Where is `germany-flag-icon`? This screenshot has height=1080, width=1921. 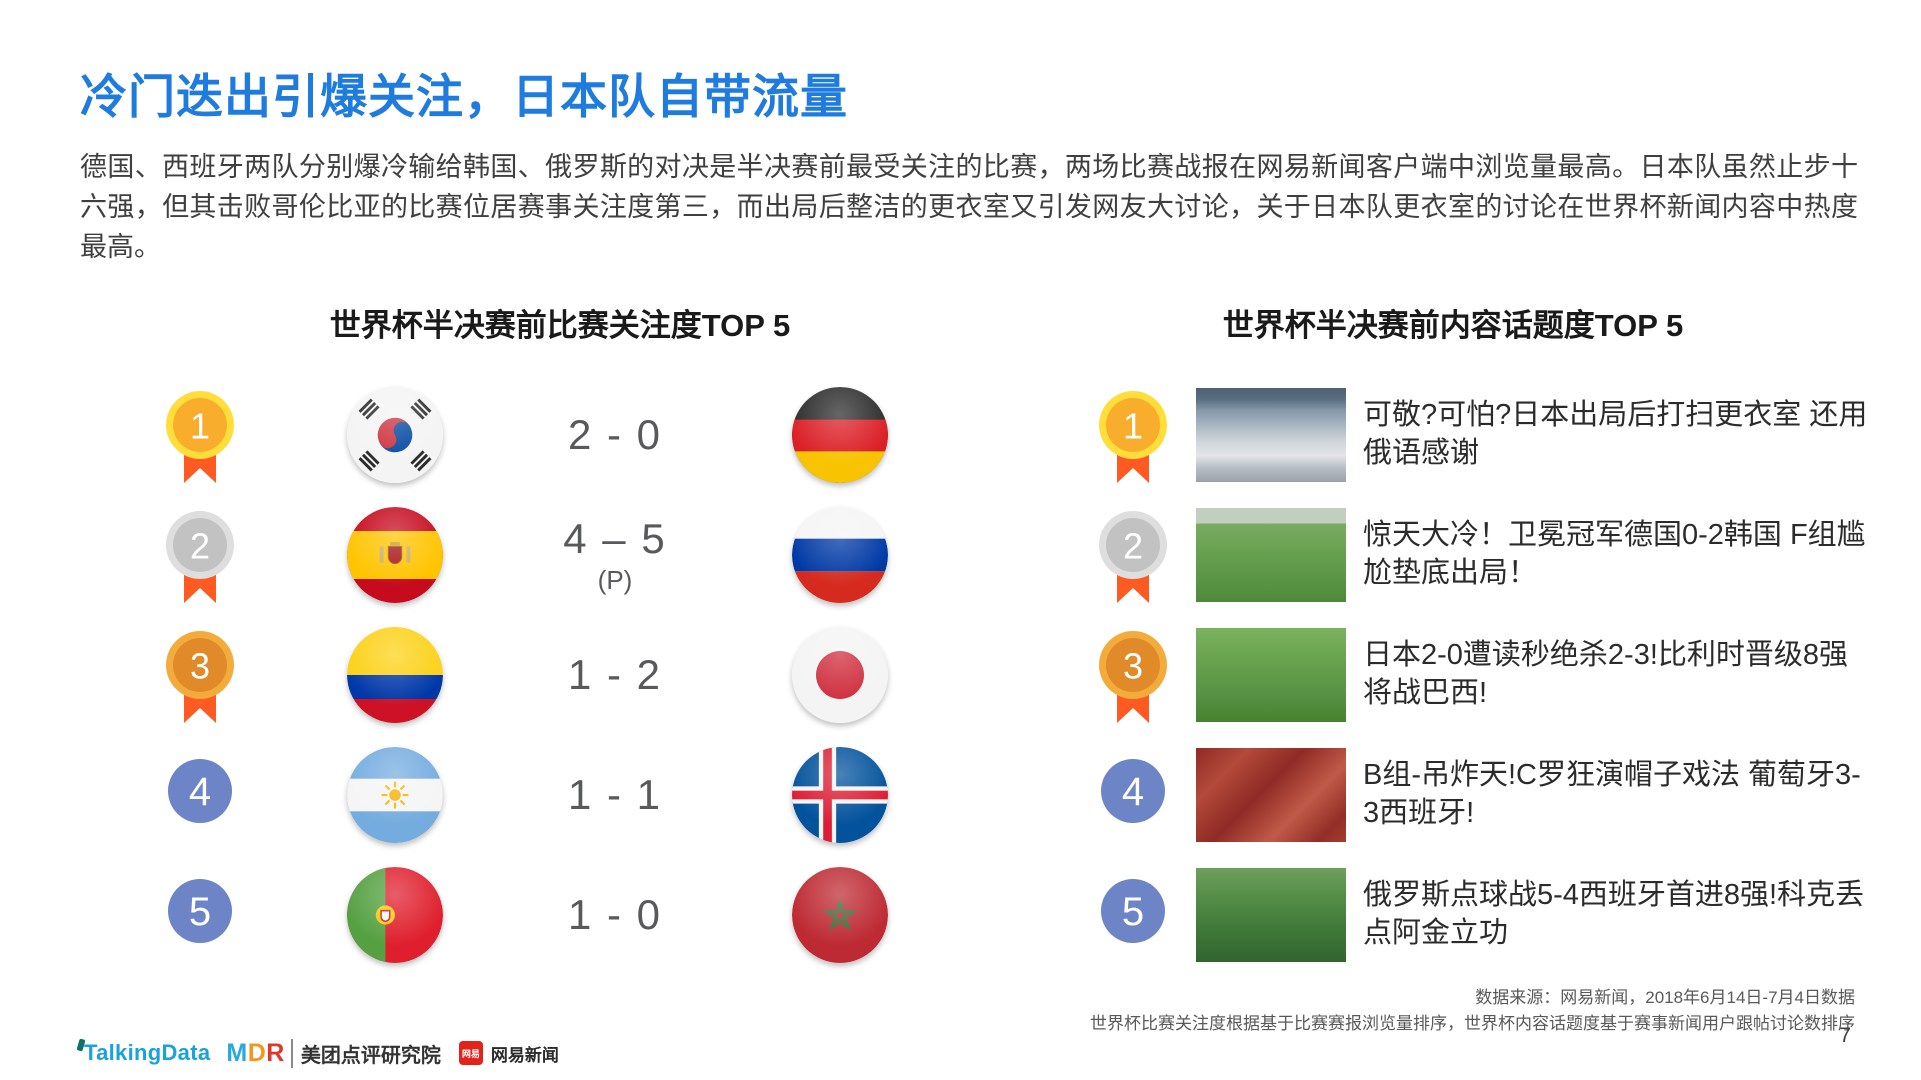 germany-flag-icon is located at coordinates (840, 435).